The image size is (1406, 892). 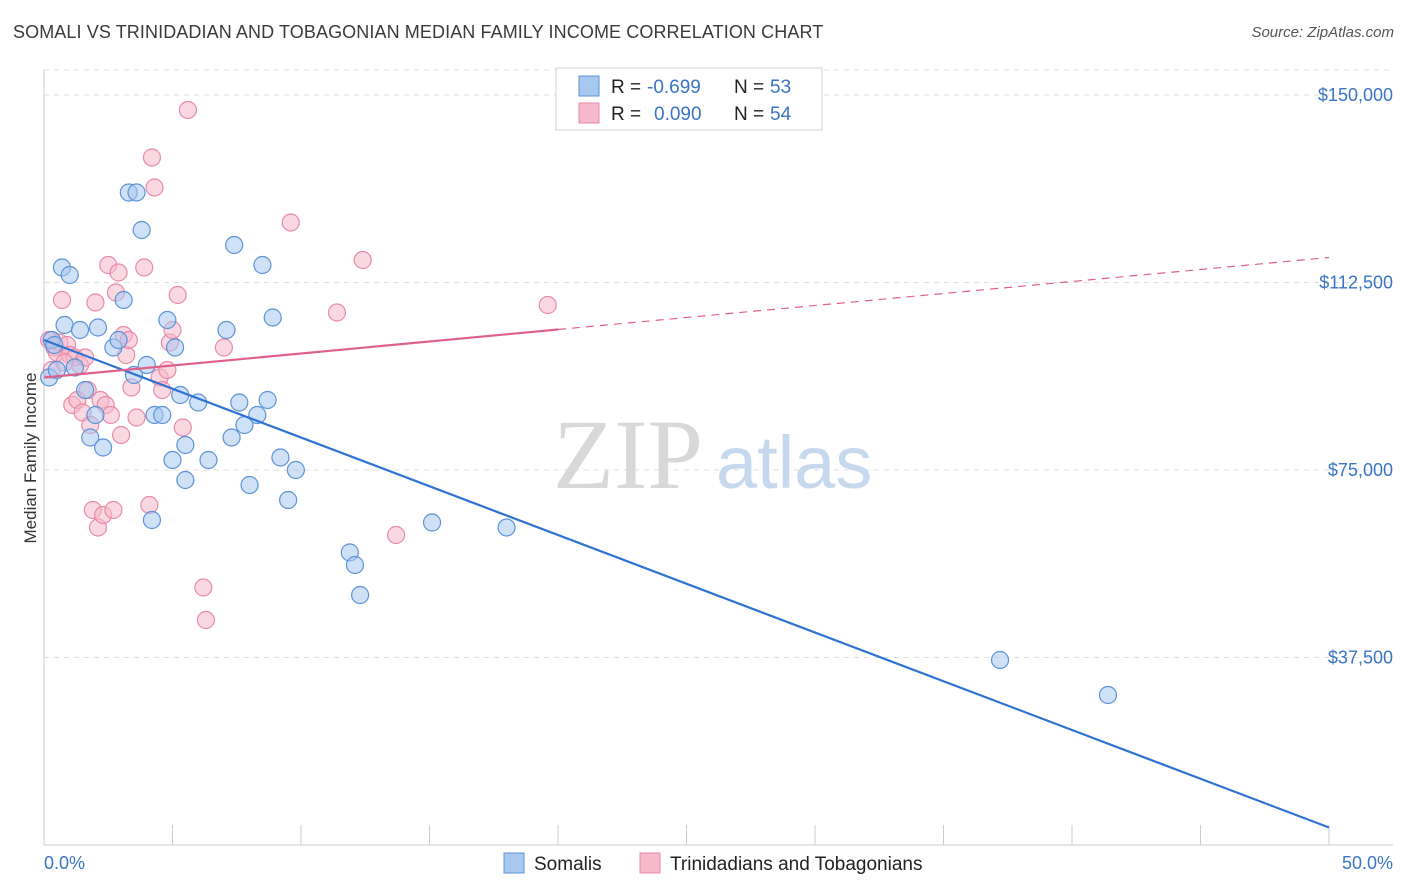 What do you see at coordinates (712, 454) in the screenshot?
I see `watermark: ZIP atlas` at bounding box center [712, 454].